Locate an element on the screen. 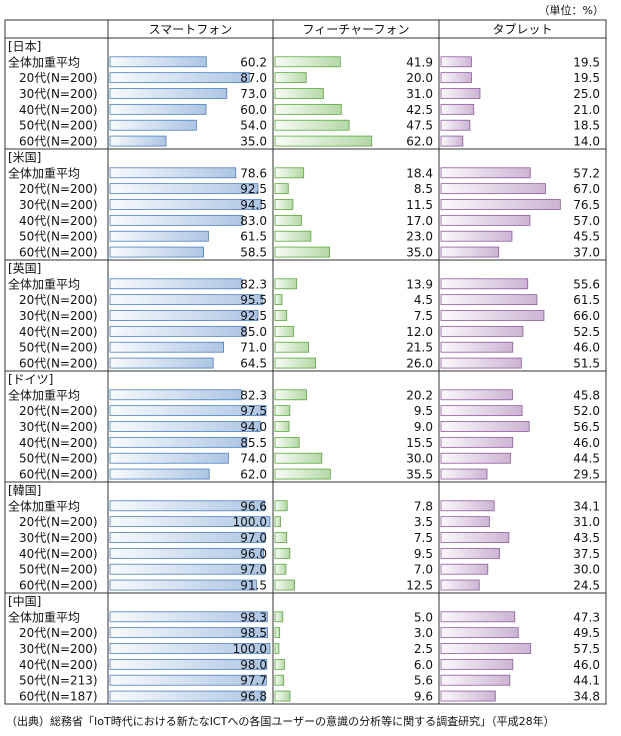  value-label: 9.6 is located at coordinates (423, 697).